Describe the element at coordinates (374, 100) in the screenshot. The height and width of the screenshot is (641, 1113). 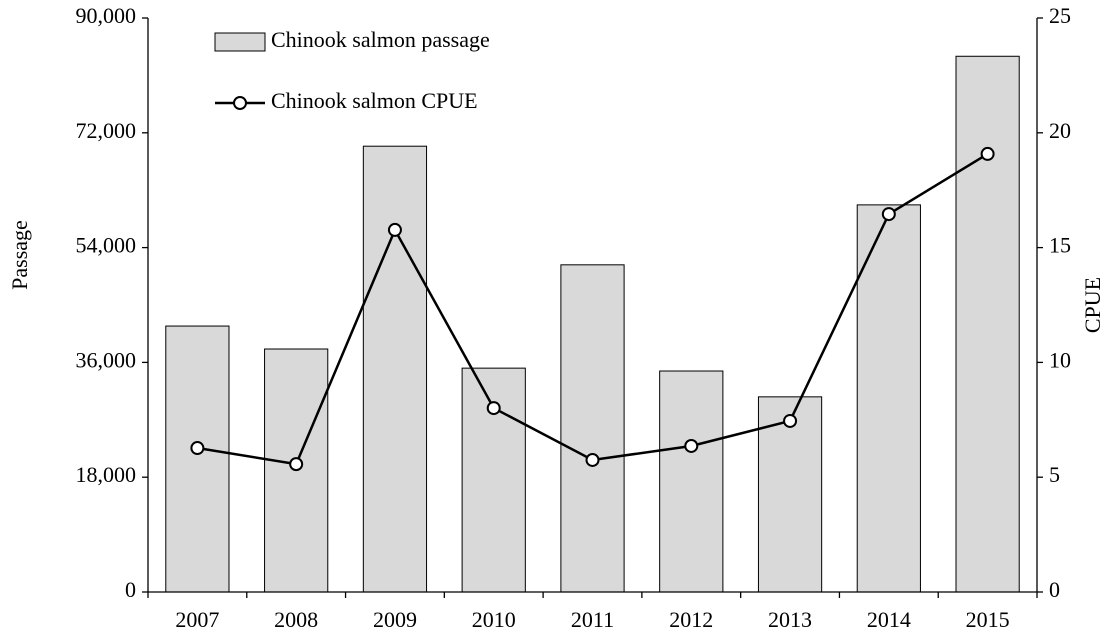
I see `legend-label: Chinook salmon CPUE` at that location.